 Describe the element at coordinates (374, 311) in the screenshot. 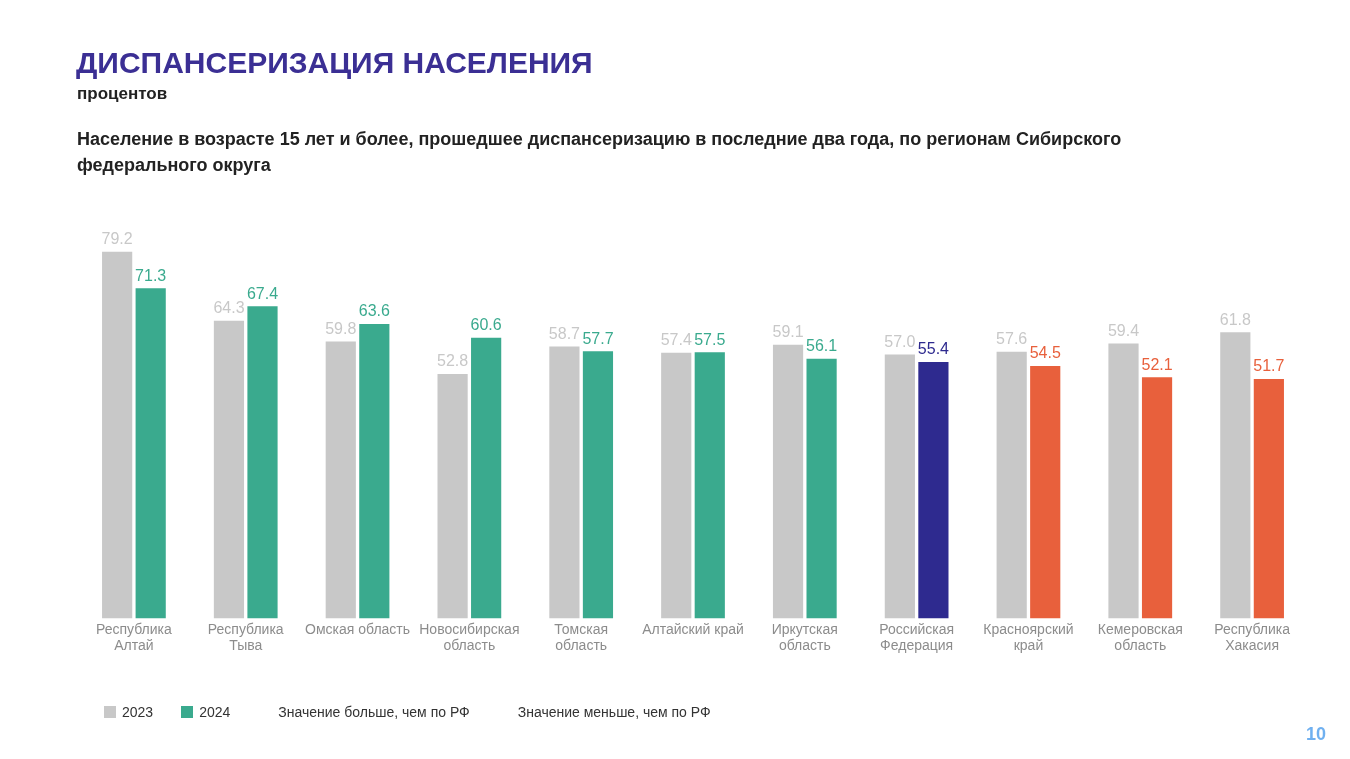

I see `data-label: 63.6` at that location.